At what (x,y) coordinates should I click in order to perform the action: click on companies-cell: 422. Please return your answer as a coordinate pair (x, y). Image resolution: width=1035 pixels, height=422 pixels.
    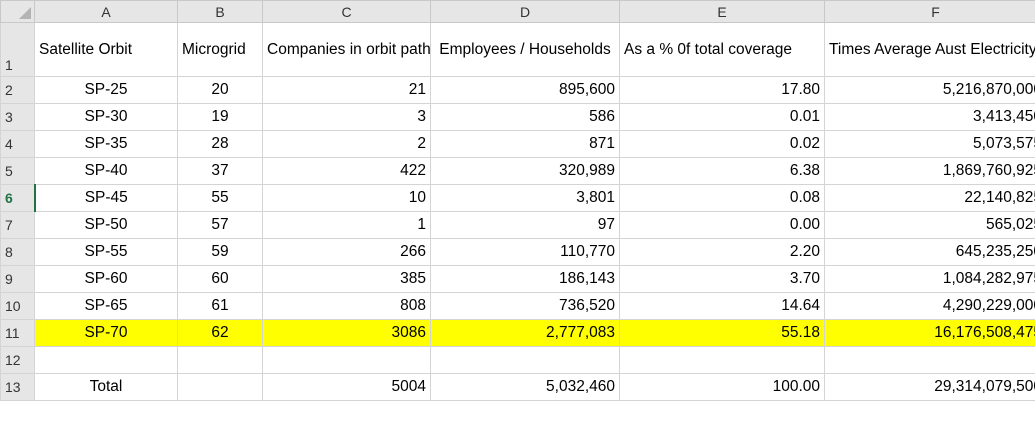
    Looking at the image, I should click on (346, 171).